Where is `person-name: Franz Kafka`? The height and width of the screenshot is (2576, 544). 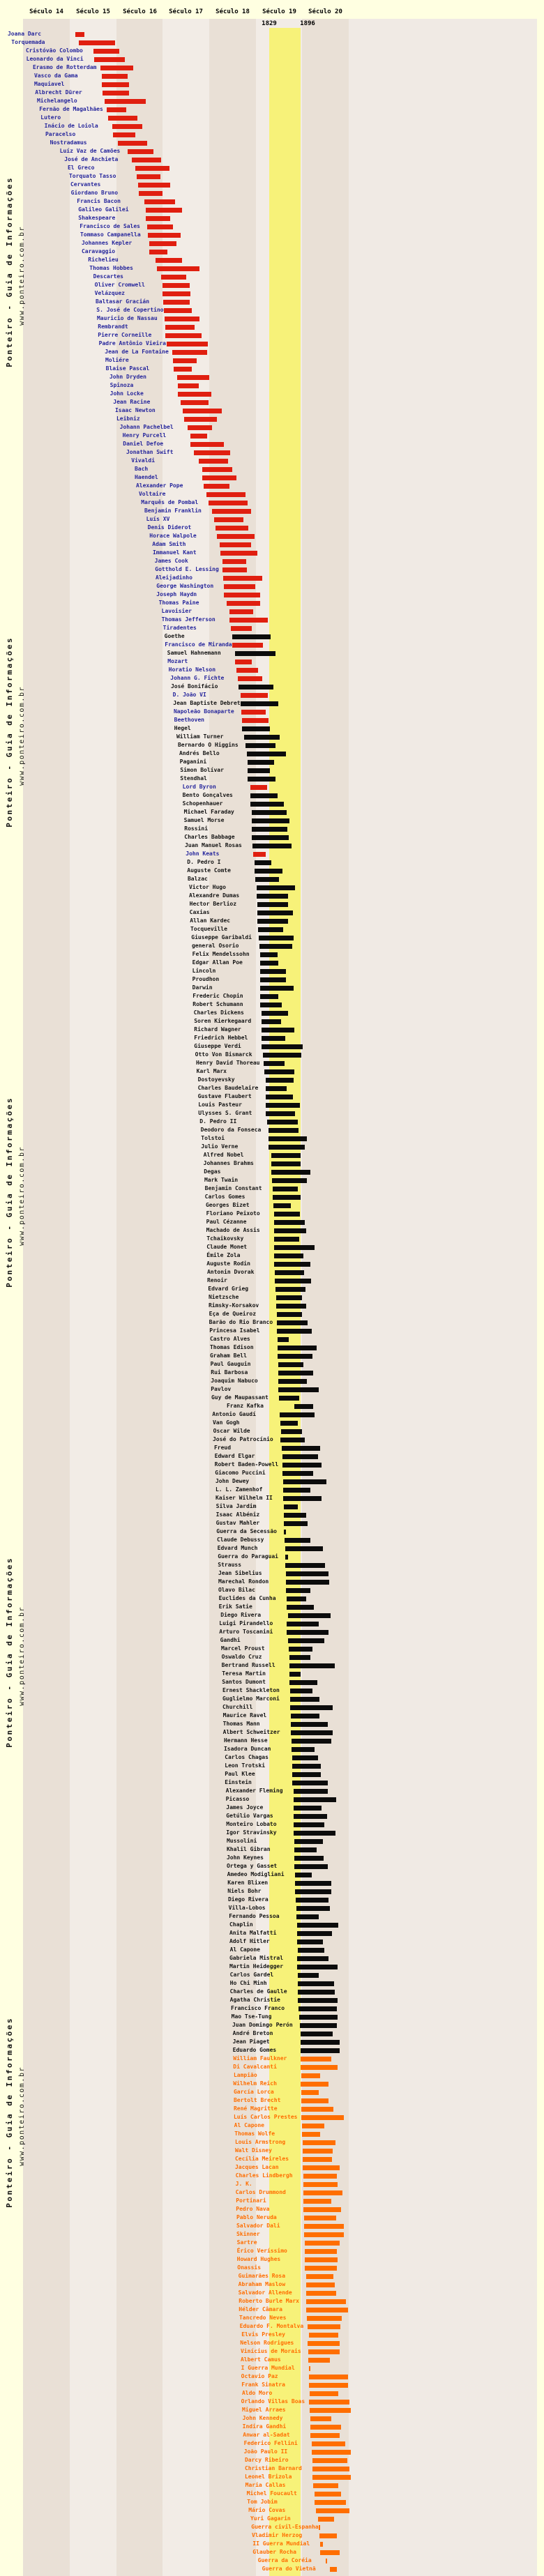 person-name: Franz Kafka is located at coordinates (245, 1406).